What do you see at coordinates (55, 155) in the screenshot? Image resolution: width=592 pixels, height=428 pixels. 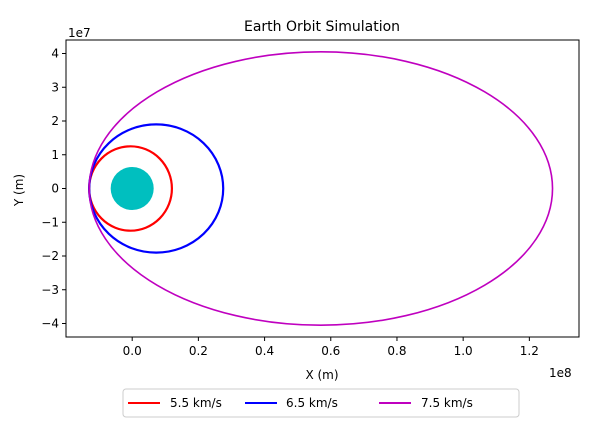 I see `y-tick-label: 1` at bounding box center [55, 155].